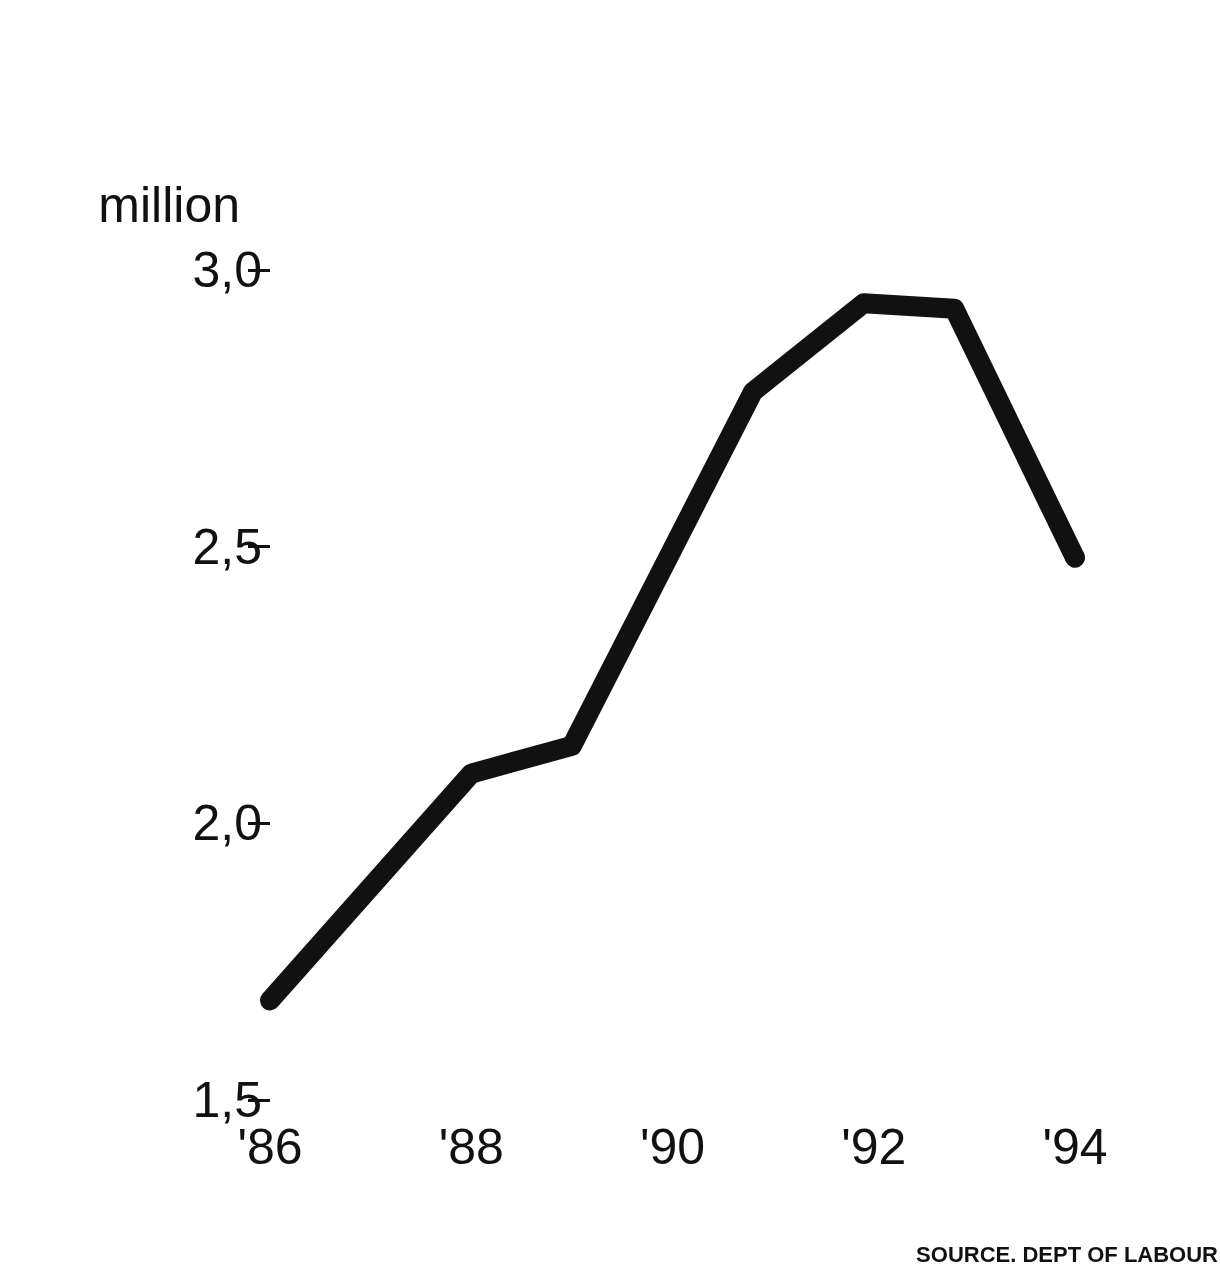 Image resolution: width=1220 pixels, height=1275 pixels. I want to click on x-tick-label: '94, so click(1075, 1147).